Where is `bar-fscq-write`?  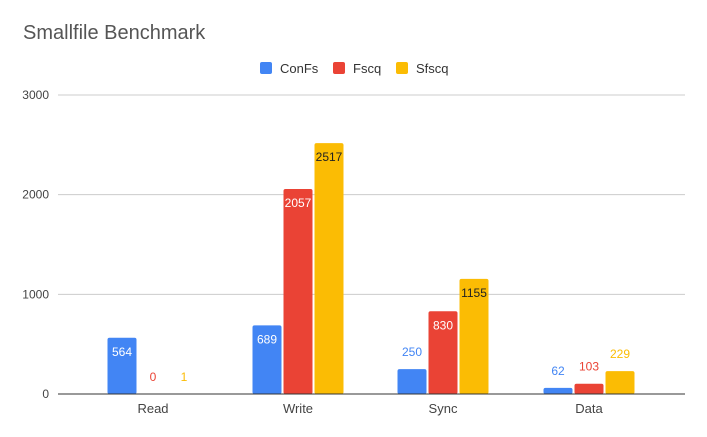
bar-fscq-write is located at coordinates (298, 291).